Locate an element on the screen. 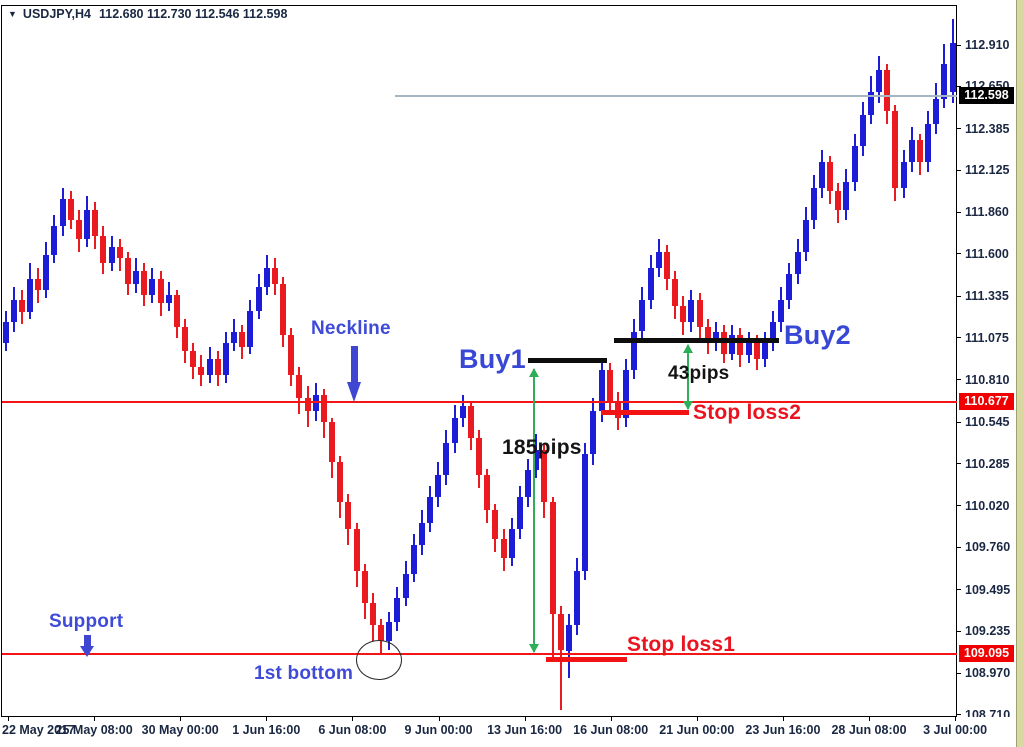 This screenshot has width=1024, height=747. support-label: Support is located at coordinates (86, 621).